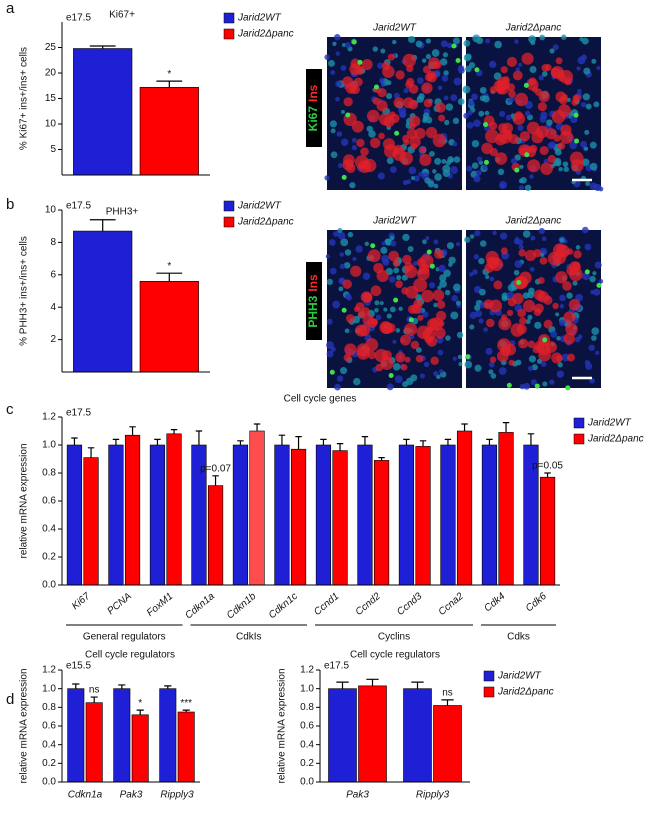 This screenshot has width=660, height=820. Describe the element at coordinates (120, 604) in the screenshot. I see `x-tick-label: PCNA` at that location.